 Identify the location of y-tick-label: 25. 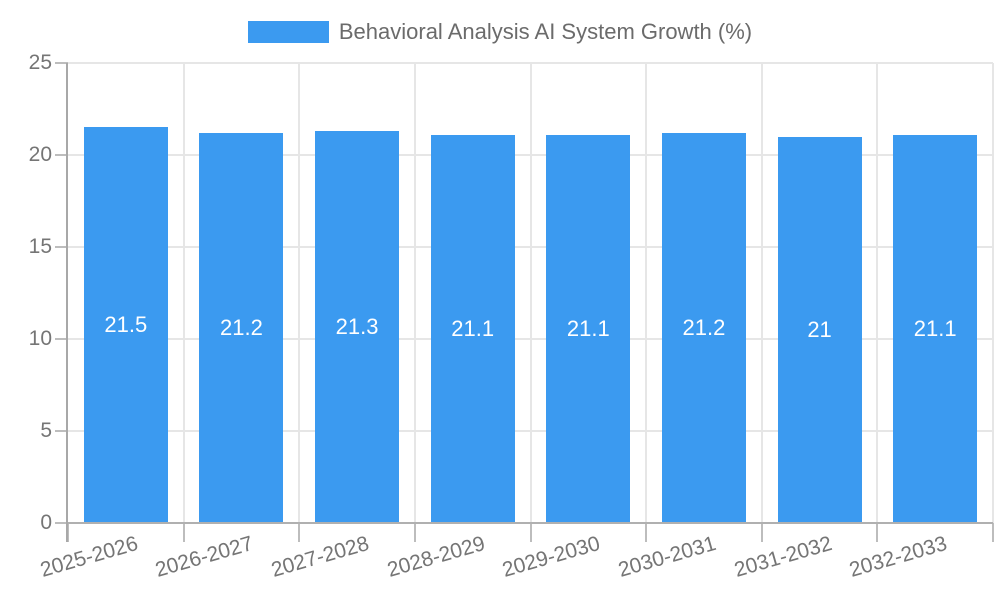
(40, 62).